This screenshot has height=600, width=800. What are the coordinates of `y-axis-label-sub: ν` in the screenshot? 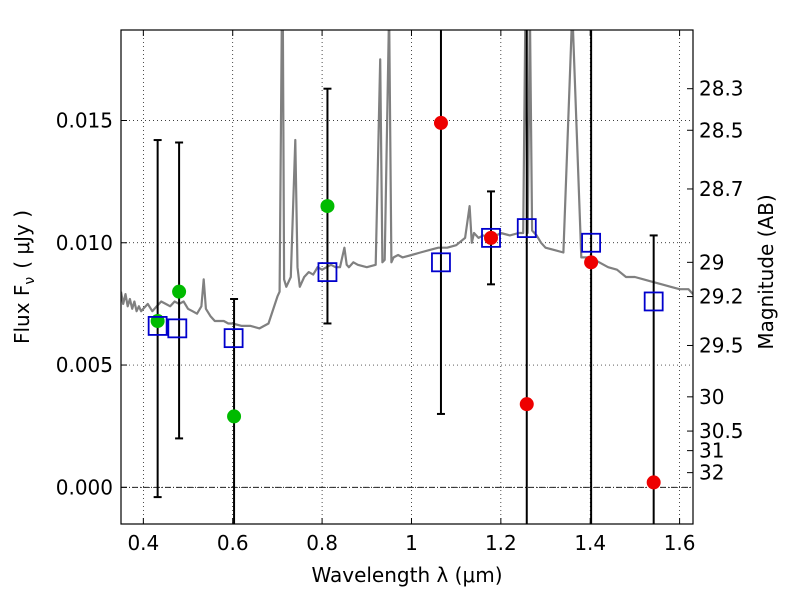 It's located at (30, 281).